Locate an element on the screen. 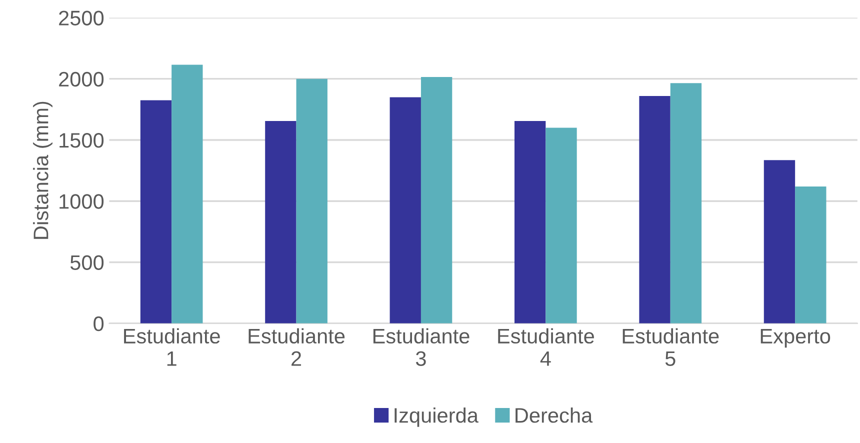 The height and width of the screenshot is (443, 860). y-tick-label: 500 is located at coordinates (87, 262).